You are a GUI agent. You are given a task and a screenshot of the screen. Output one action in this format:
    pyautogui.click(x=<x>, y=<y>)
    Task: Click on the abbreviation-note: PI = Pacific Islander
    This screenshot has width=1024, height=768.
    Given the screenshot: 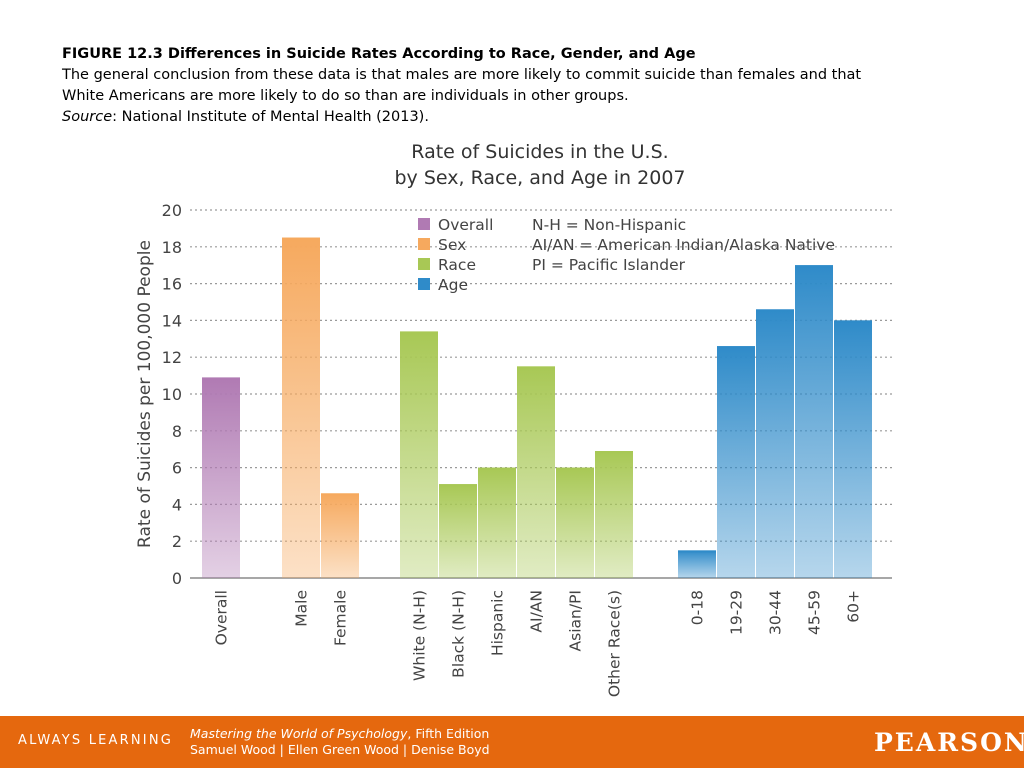 What is the action you would take?
    pyautogui.click(x=609, y=265)
    